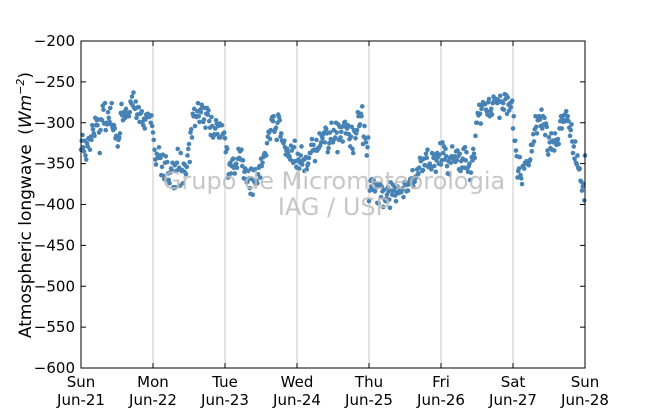 This screenshot has width=650, height=409. What do you see at coordinates (512, 400) in the screenshot?
I see `x-tick-label-date: Jun-27` at bounding box center [512, 400].